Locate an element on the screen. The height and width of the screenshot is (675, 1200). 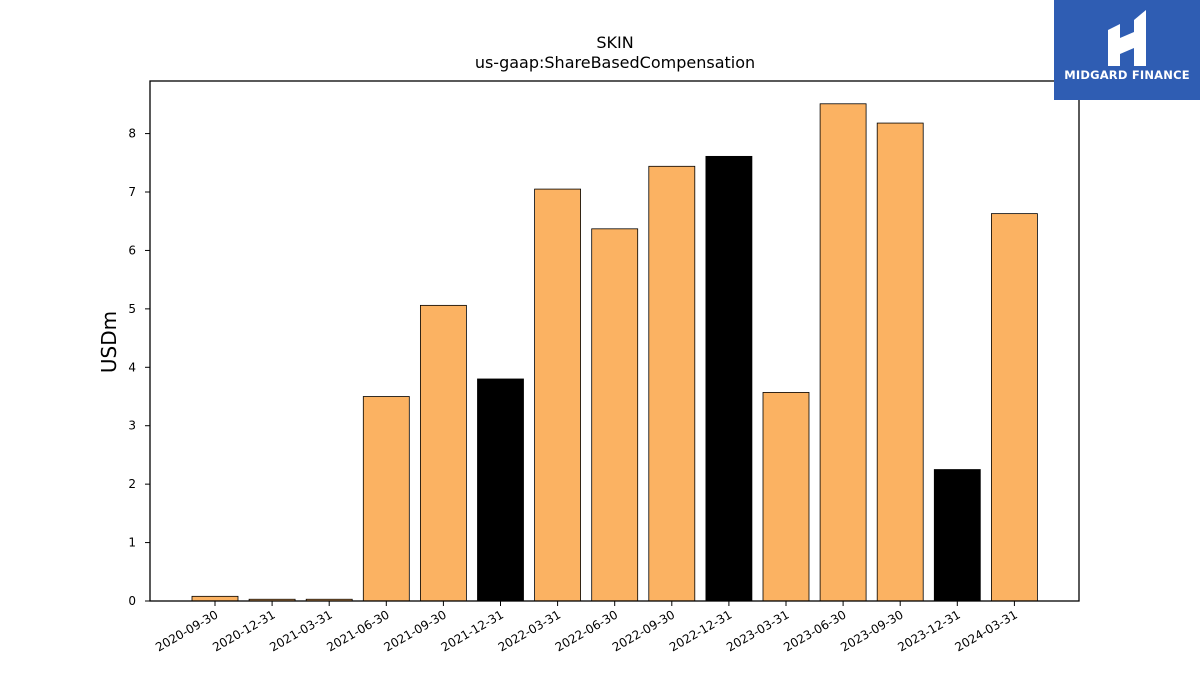
x-tick-label: 2023-03-31 is located at coordinates (757, 630).